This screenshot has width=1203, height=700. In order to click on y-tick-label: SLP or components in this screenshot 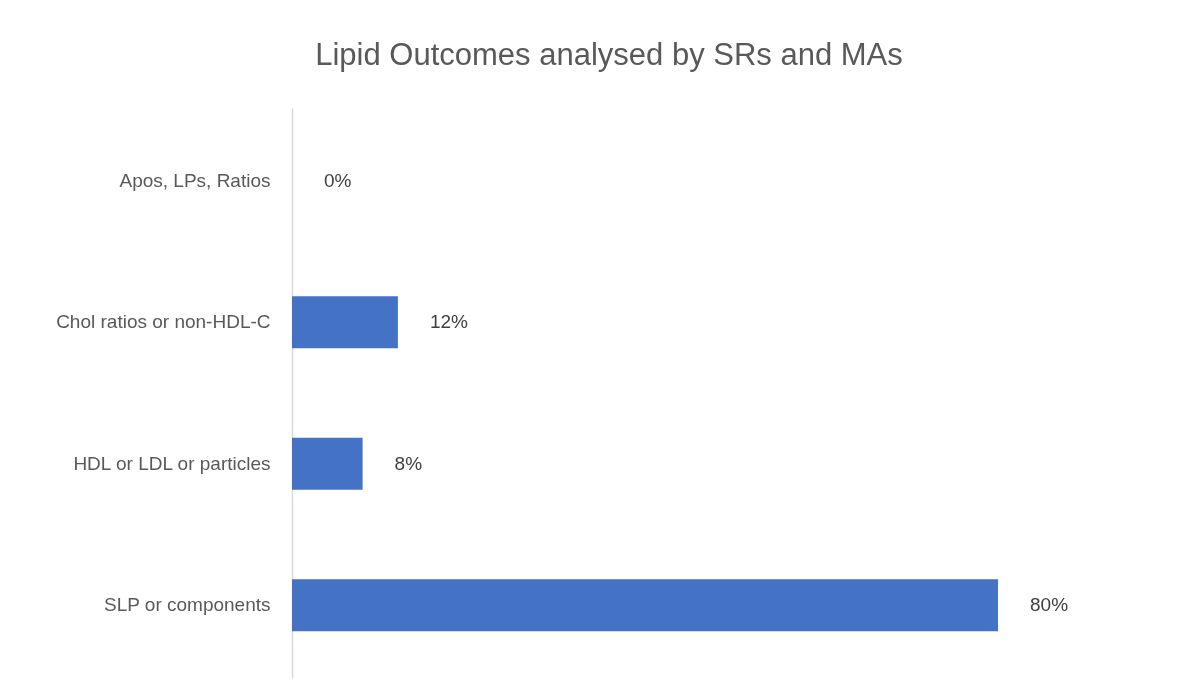, I will do `click(187, 605)`.